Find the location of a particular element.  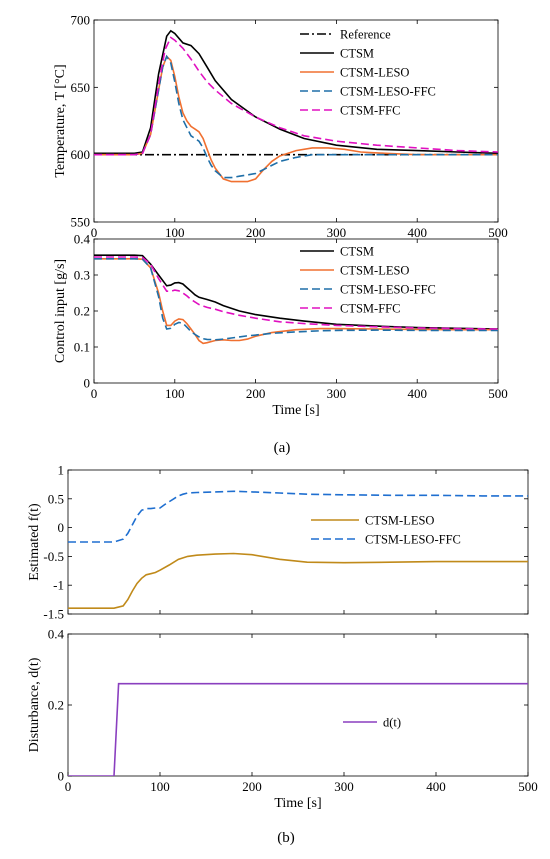

legend-label: Reference is located at coordinates (365, 35).